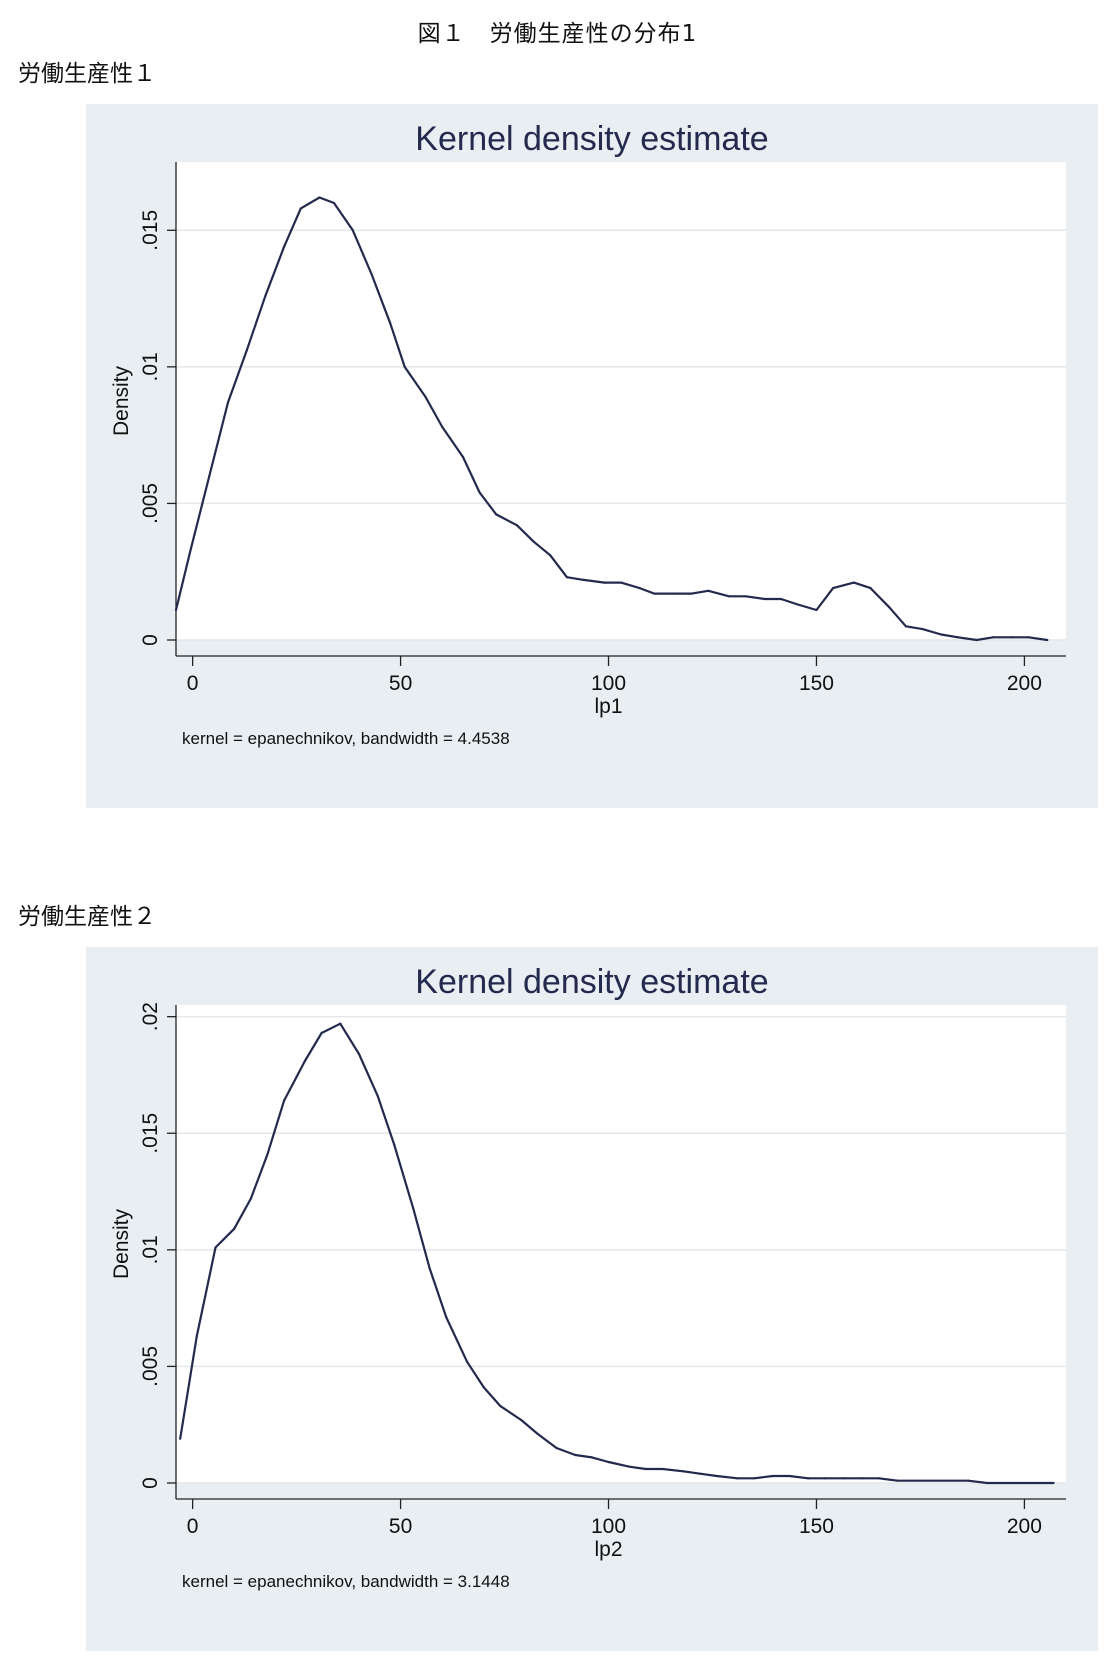 Image resolution: width=1115 pixels, height=1663 pixels. What do you see at coordinates (816, 683) in the screenshot?
I see `x-tick-label: 150` at bounding box center [816, 683].